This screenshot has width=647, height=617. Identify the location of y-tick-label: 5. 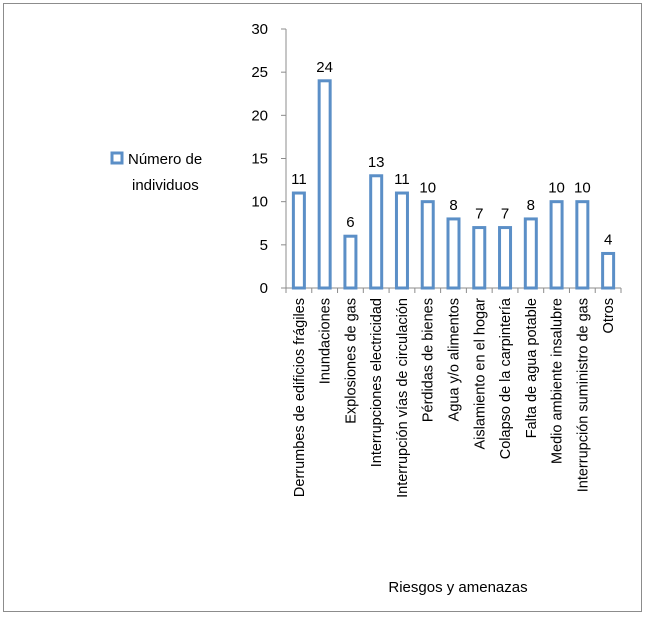
(264, 245).